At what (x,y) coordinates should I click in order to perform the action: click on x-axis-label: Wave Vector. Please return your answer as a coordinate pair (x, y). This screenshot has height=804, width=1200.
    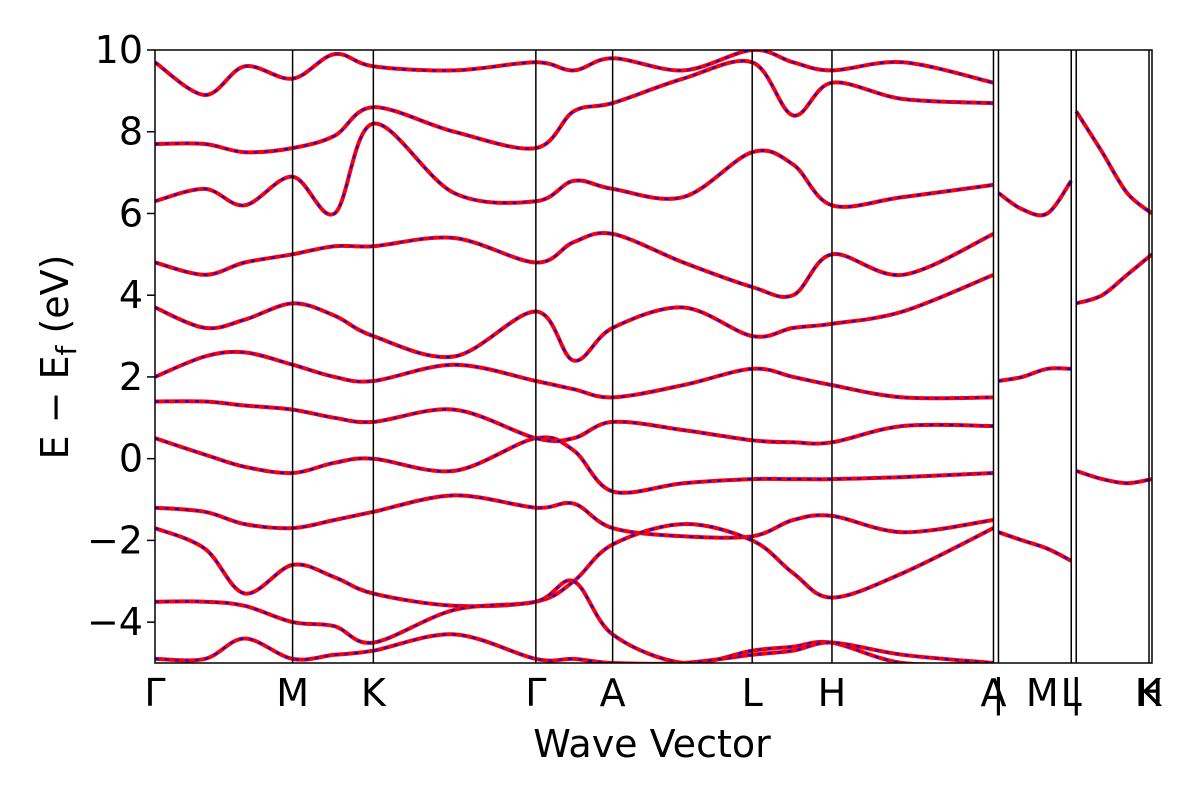
    Looking at the image, I should click on (652, 744).